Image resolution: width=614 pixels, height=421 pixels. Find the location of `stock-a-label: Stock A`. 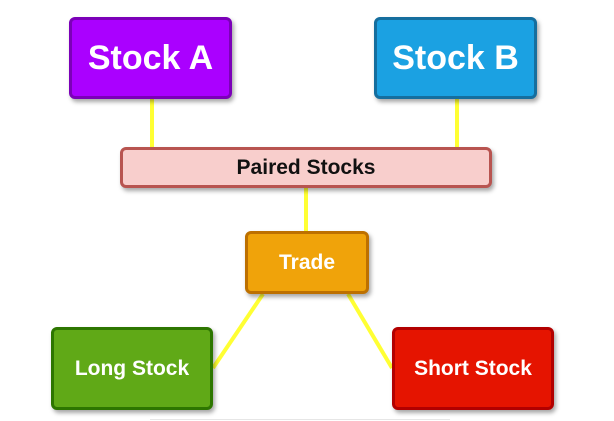

stock-a-label: Stock A is located at coordinates (150, 57).